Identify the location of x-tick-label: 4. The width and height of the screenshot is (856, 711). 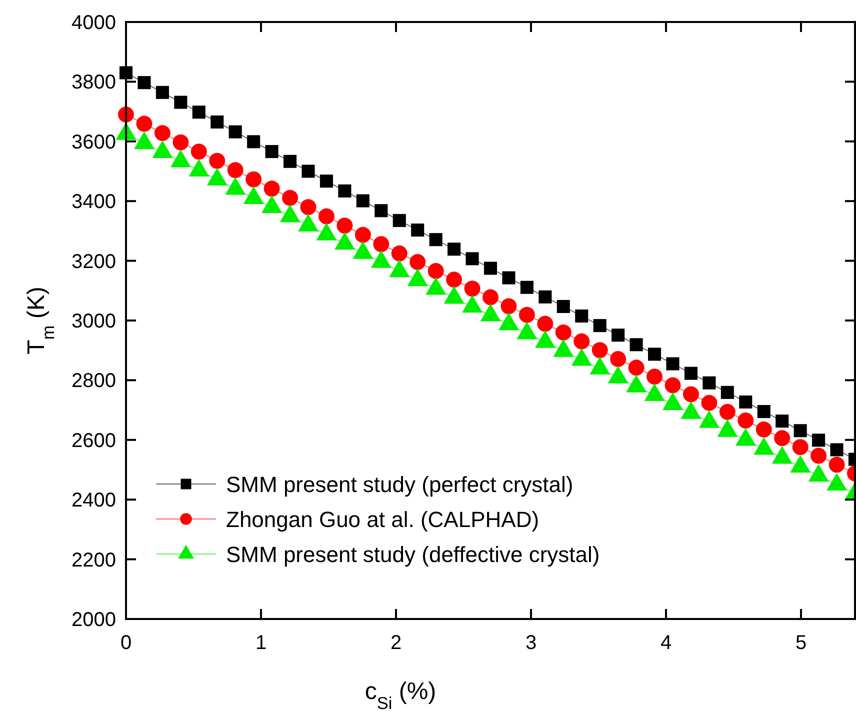
(666, 643).